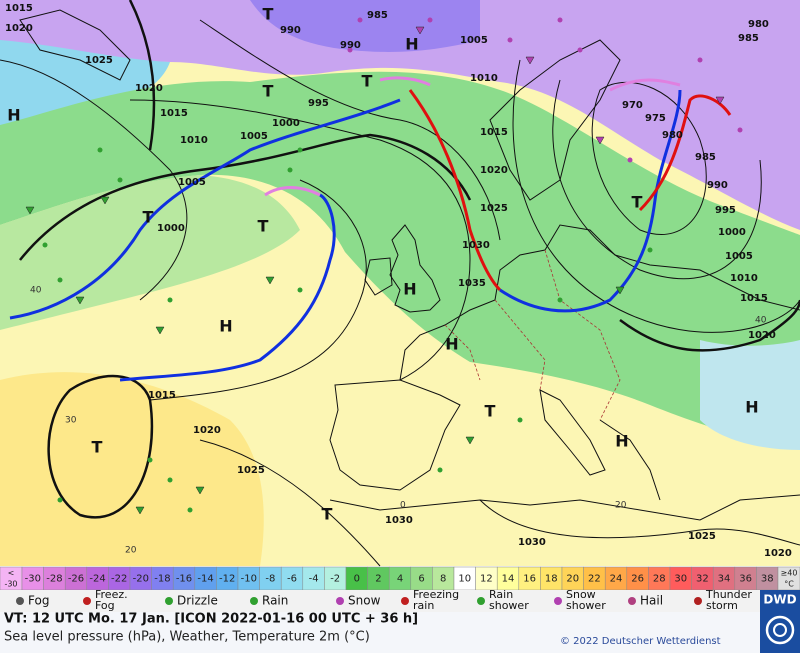 The image size is (800, 653). What do you see at coordinates (119, 579) in the screenshot?
I see `scale-label: -22` at bounding box center [119, 579].